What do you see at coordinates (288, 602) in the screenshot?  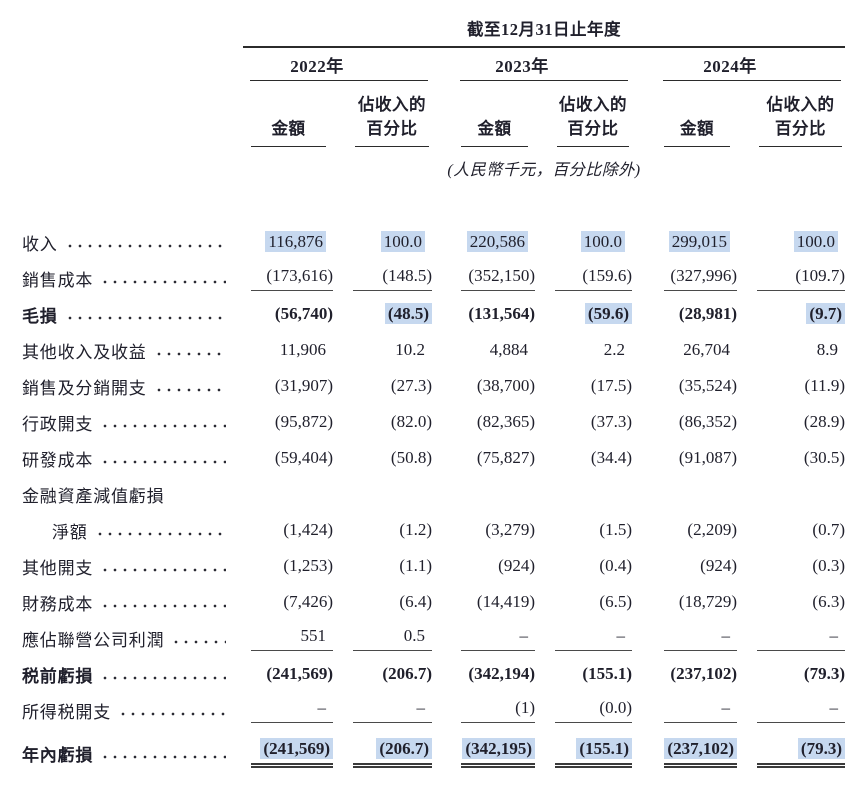 I see `cell-amount-2022: (7,426)` at bounding box center [288, 602].